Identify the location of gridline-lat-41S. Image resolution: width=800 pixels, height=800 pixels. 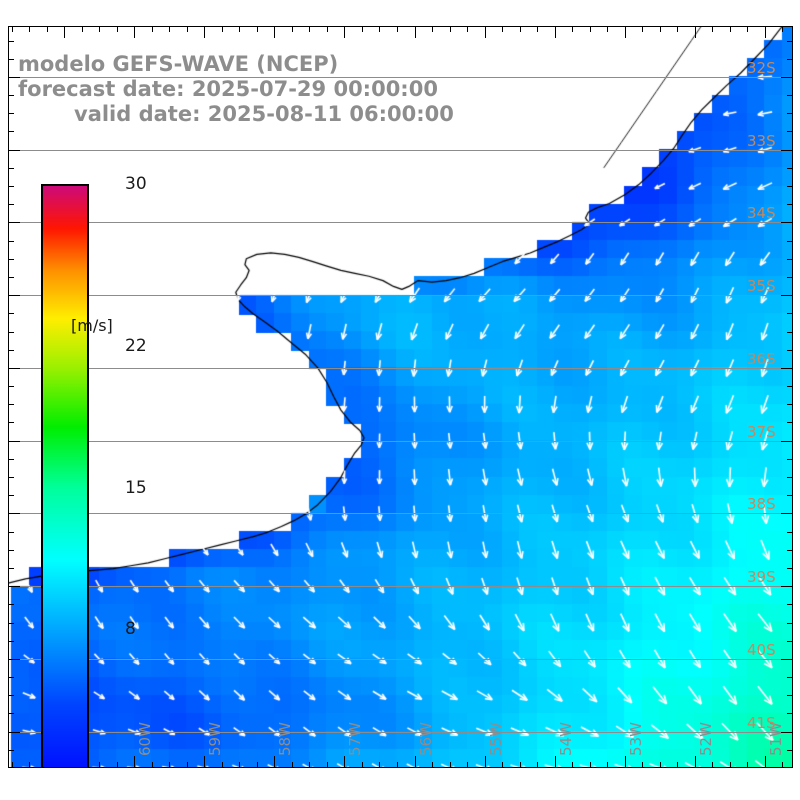
(400, 732).